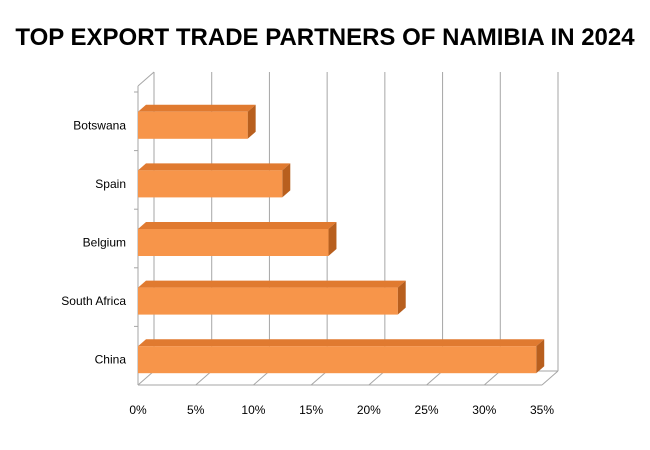  I want to click on y-tick-label: China, so click(111, 360).